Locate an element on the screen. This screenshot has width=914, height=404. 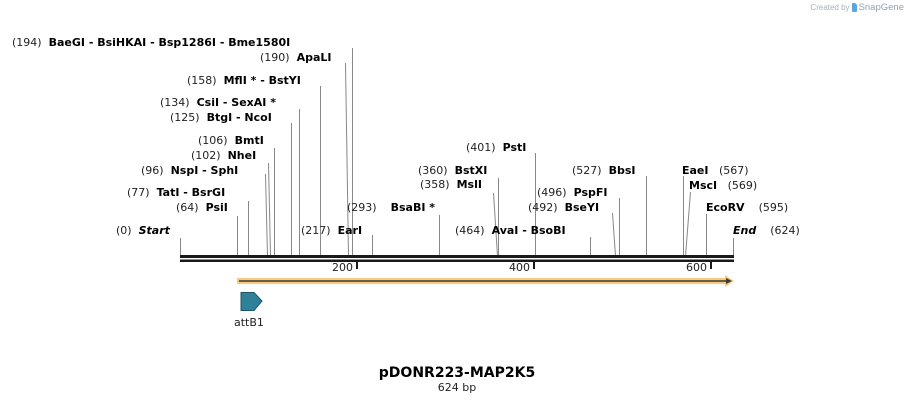
orf-feature-arrow is located at coordinates (485, 281).